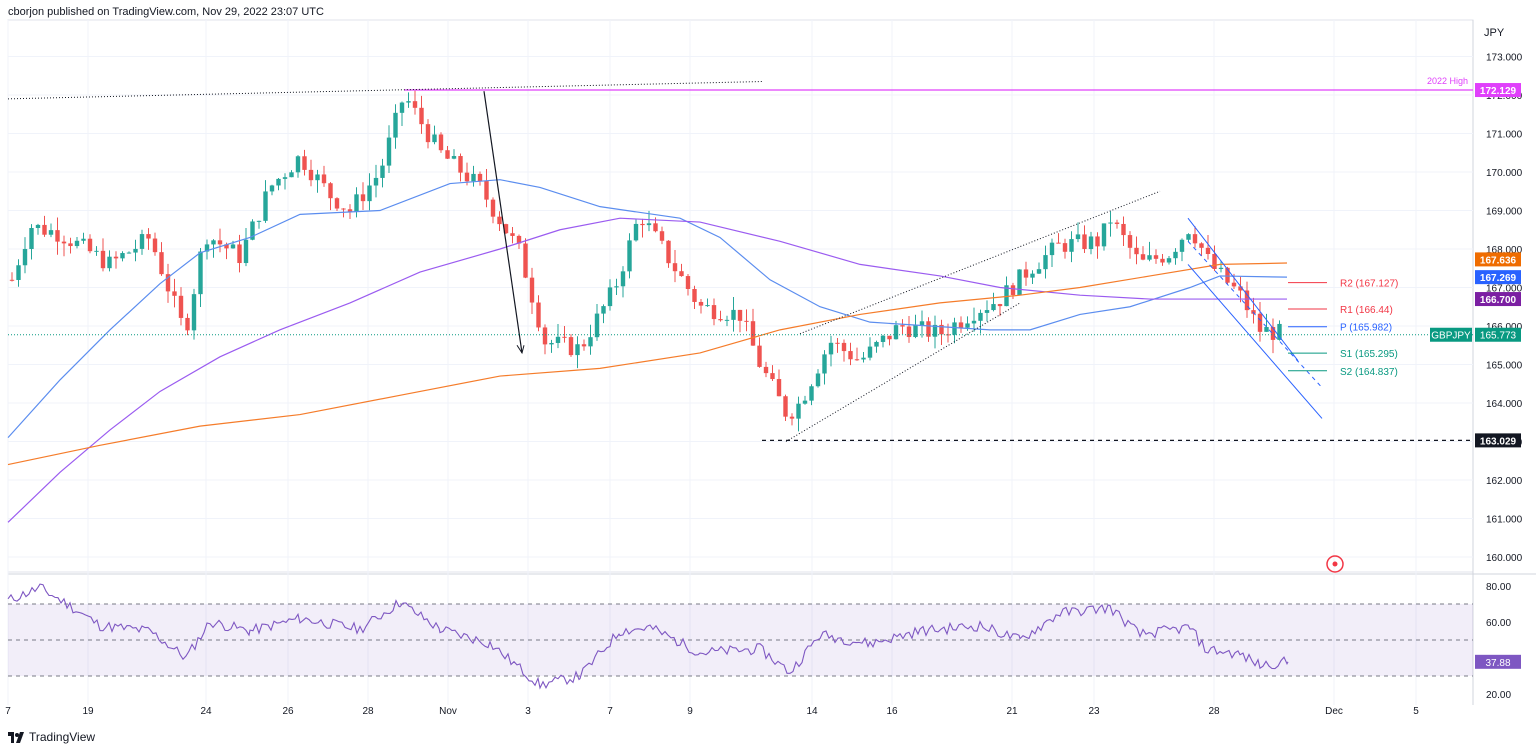  I want to click on time-tick-label: 3, so click(528, 711).